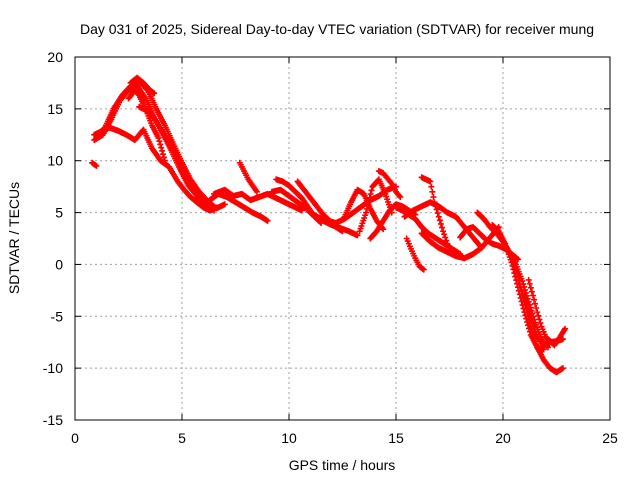  Describe the element at coordinates (503, 438) in the screenshot. I see `x-tick-label: 20` at that location.